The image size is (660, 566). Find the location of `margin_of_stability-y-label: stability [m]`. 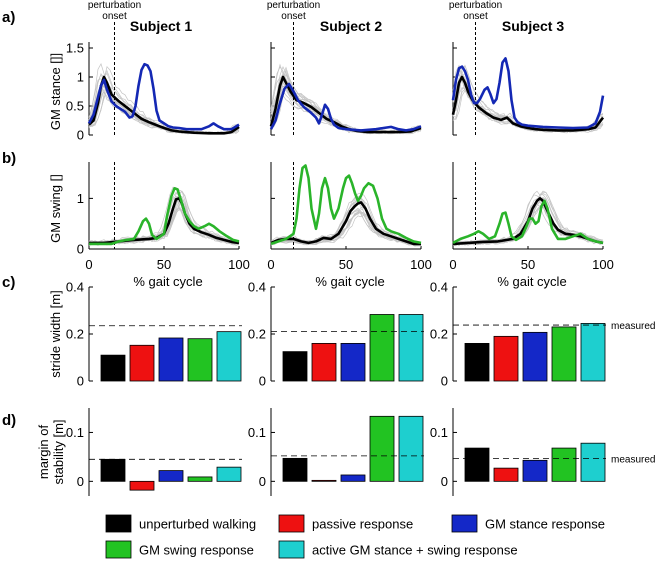

margin_of_stability-y-label: stability [m] is located at coordinates (58, 451).